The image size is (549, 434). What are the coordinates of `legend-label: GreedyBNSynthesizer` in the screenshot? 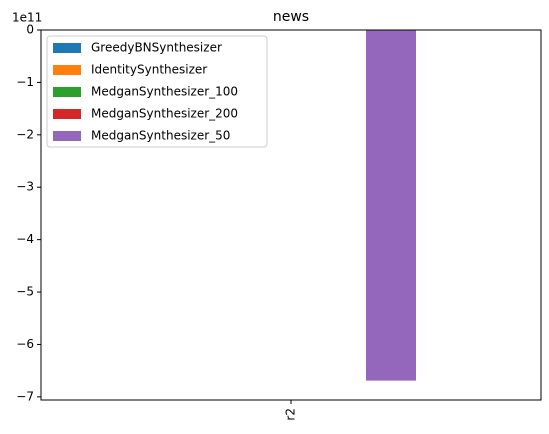 It's located at (156, 48).